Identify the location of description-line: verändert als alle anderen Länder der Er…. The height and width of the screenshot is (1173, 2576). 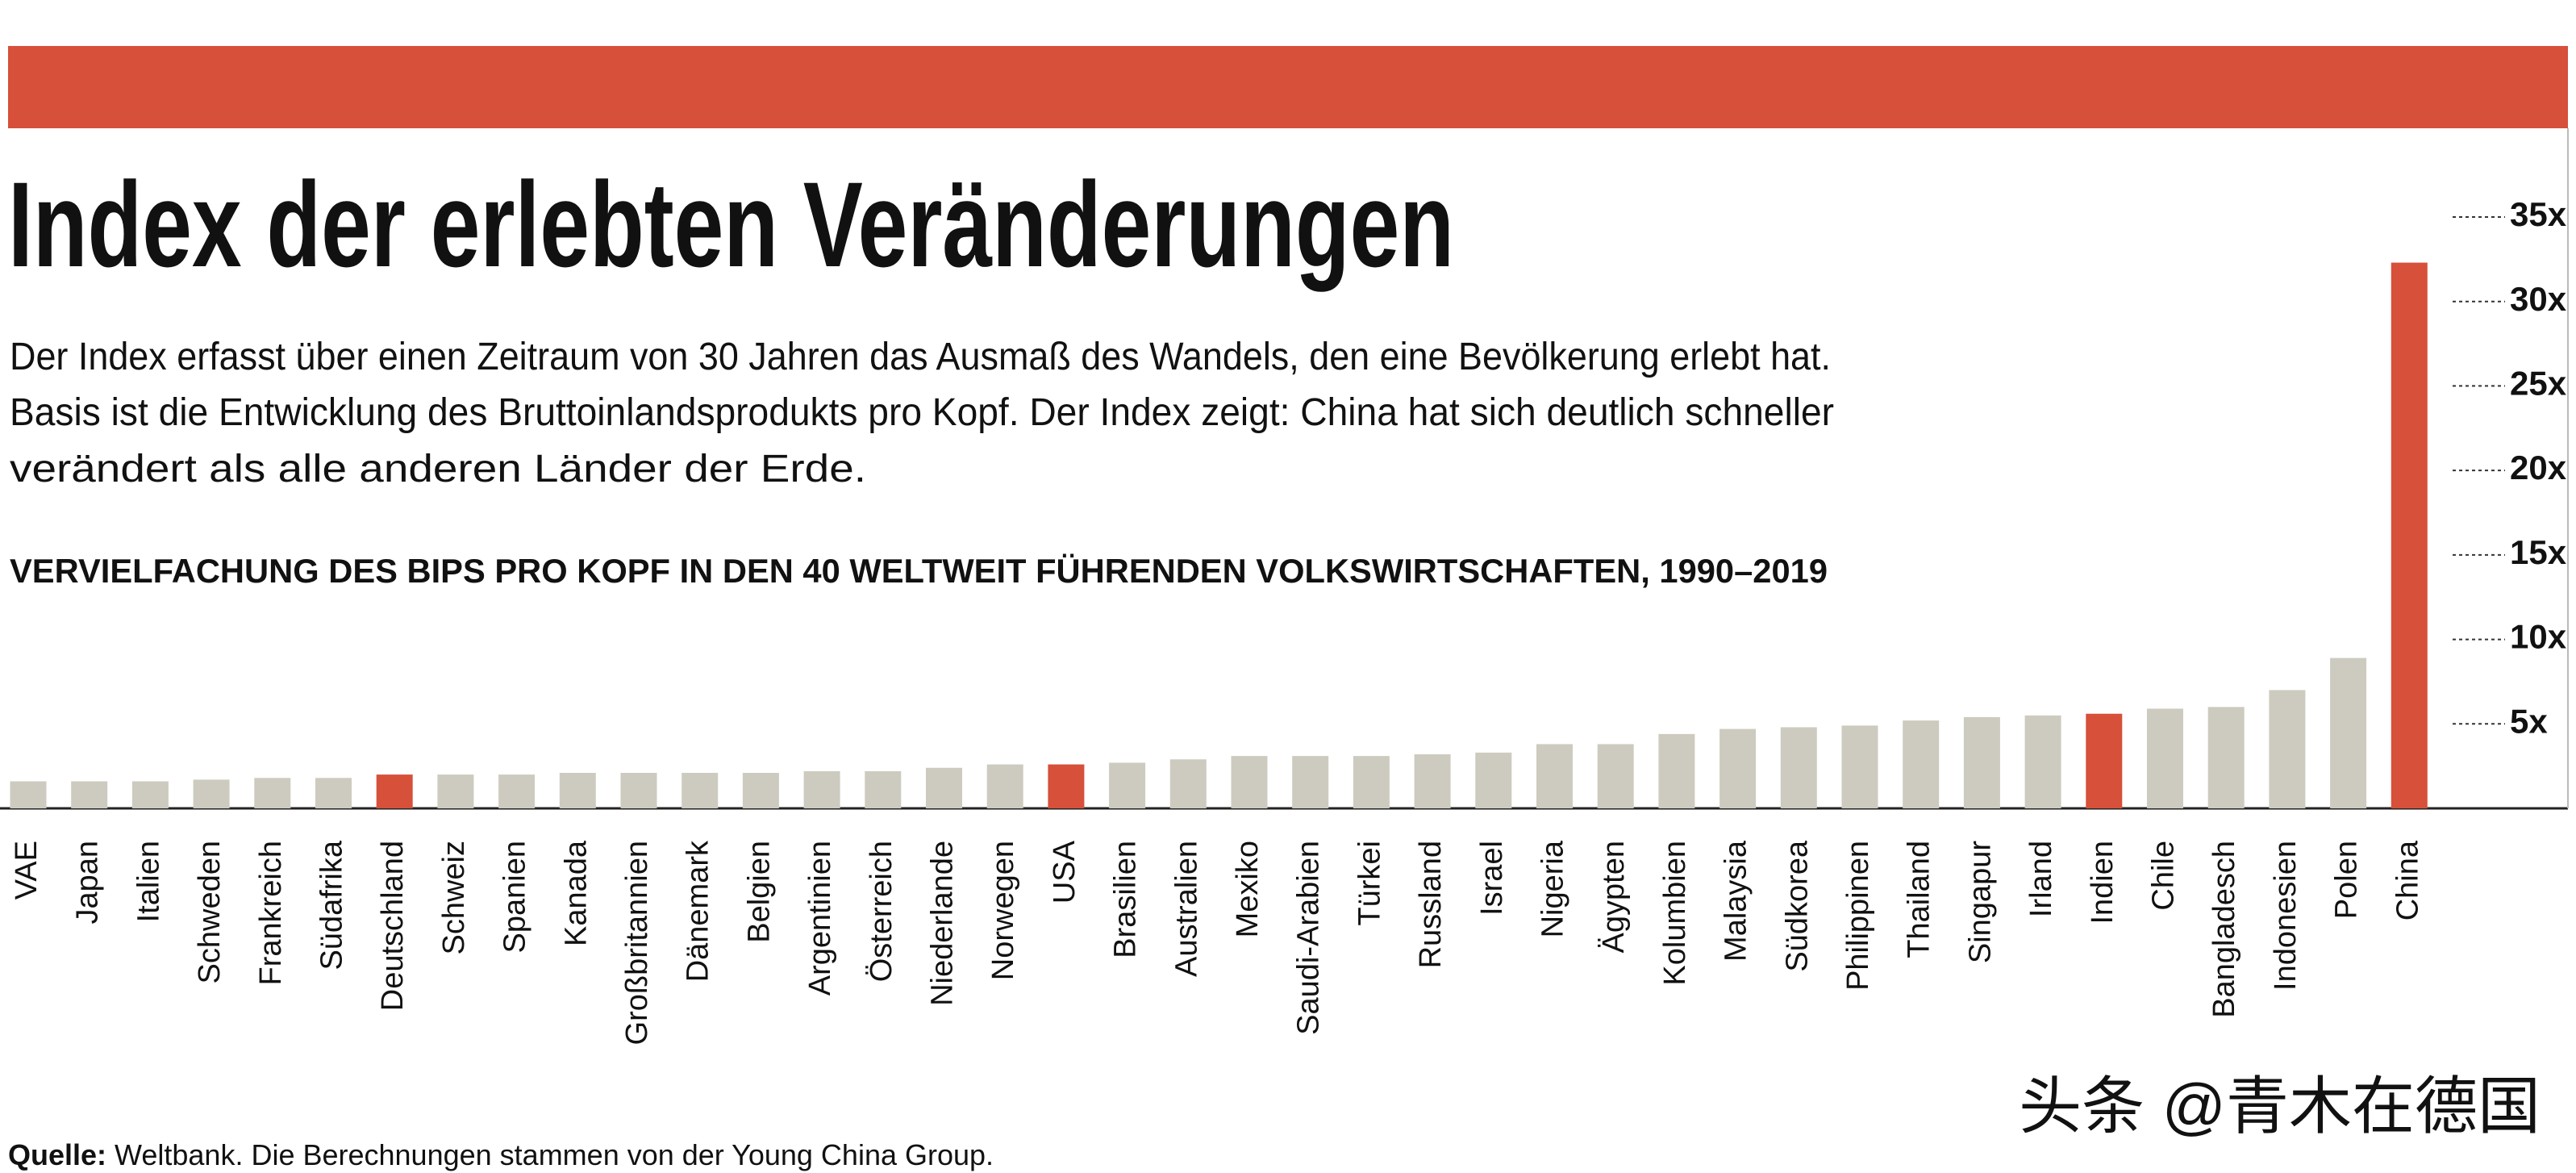
(438, 469).